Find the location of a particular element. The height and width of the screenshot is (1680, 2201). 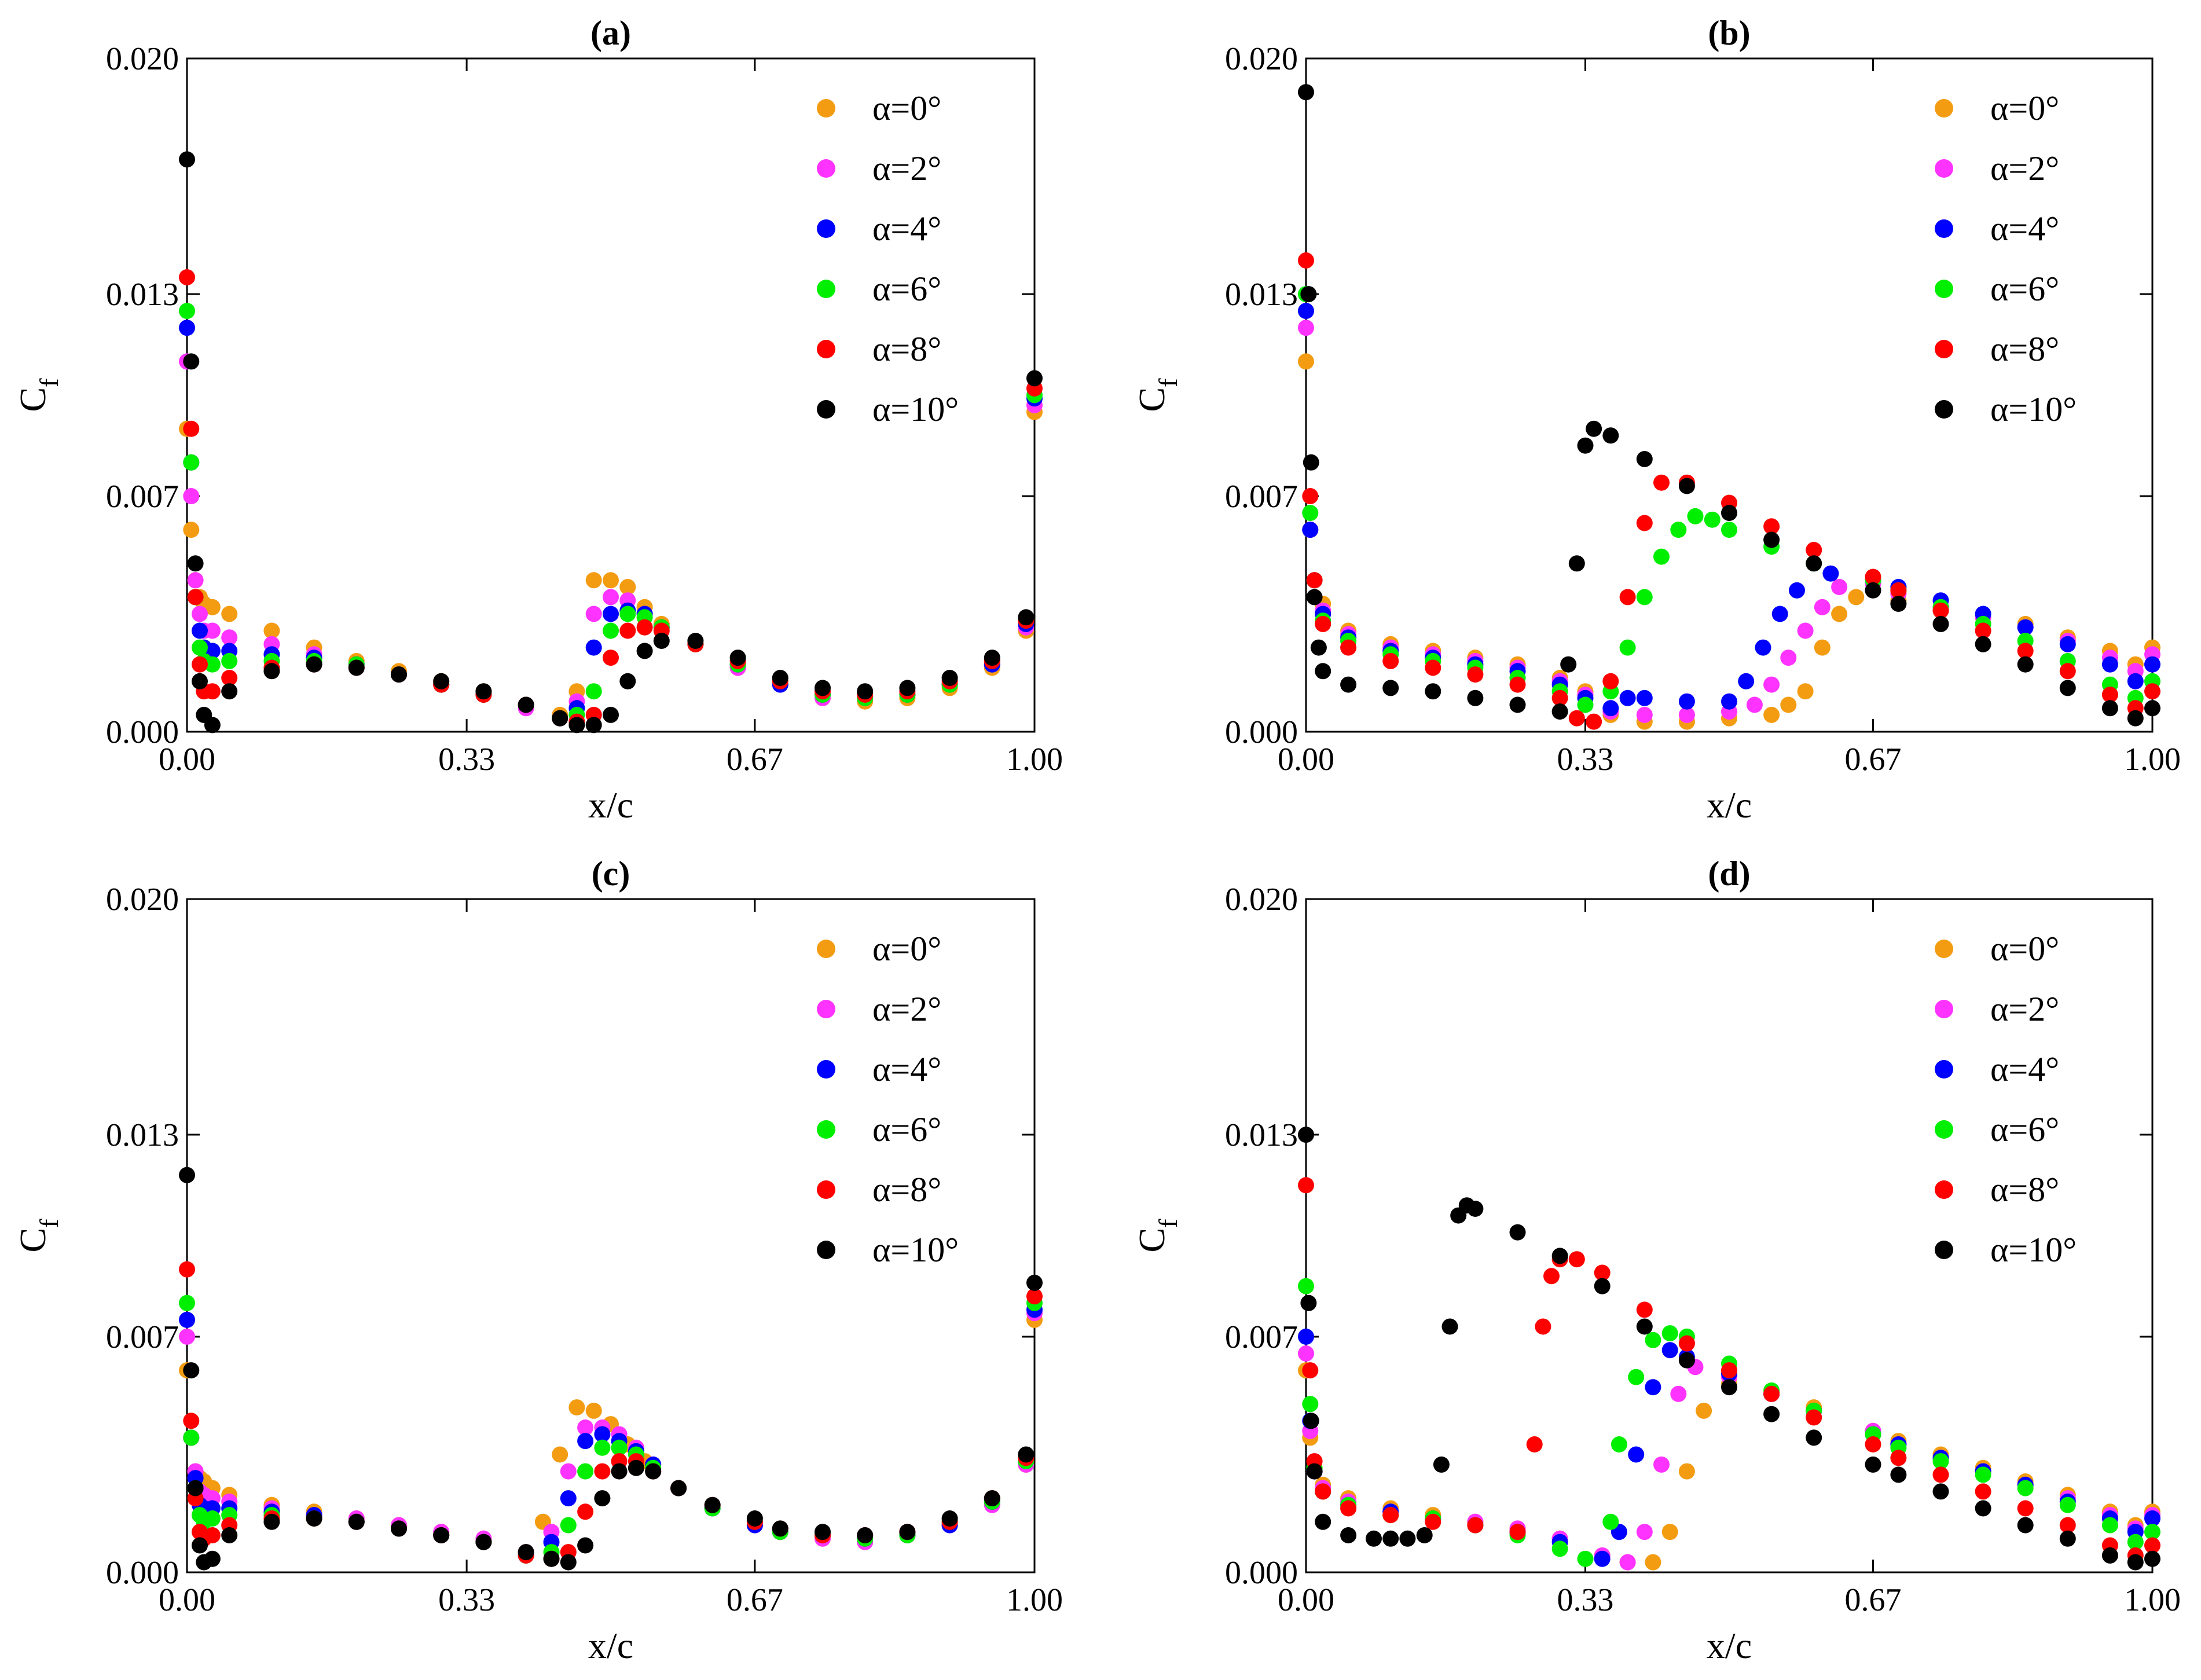

legend-label: α=6° is located at coordinates (2024, 289).